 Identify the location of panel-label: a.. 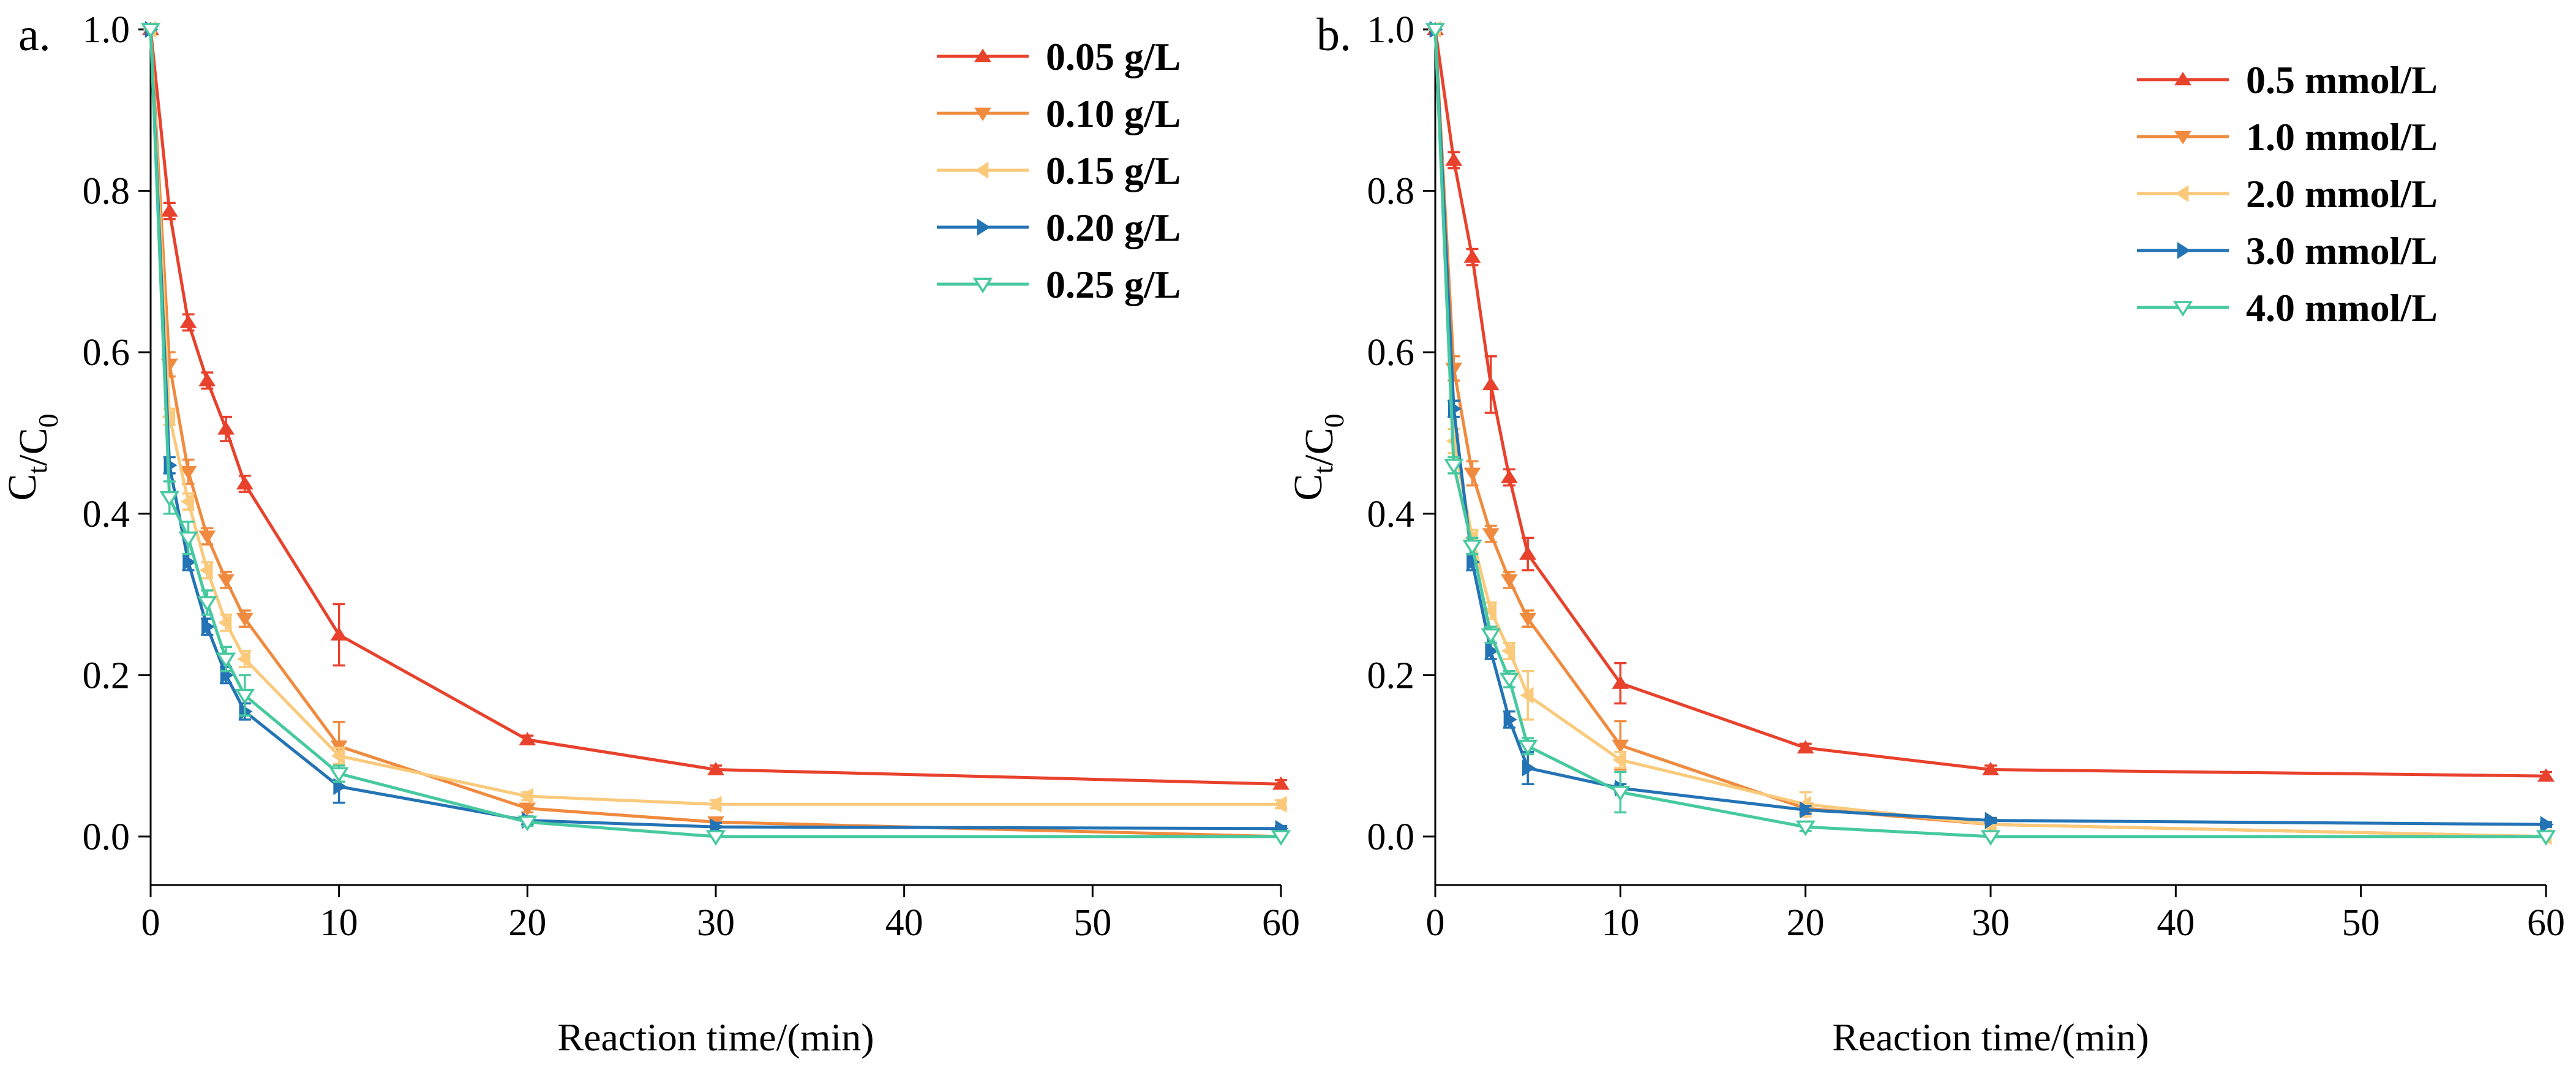
(34, 35).